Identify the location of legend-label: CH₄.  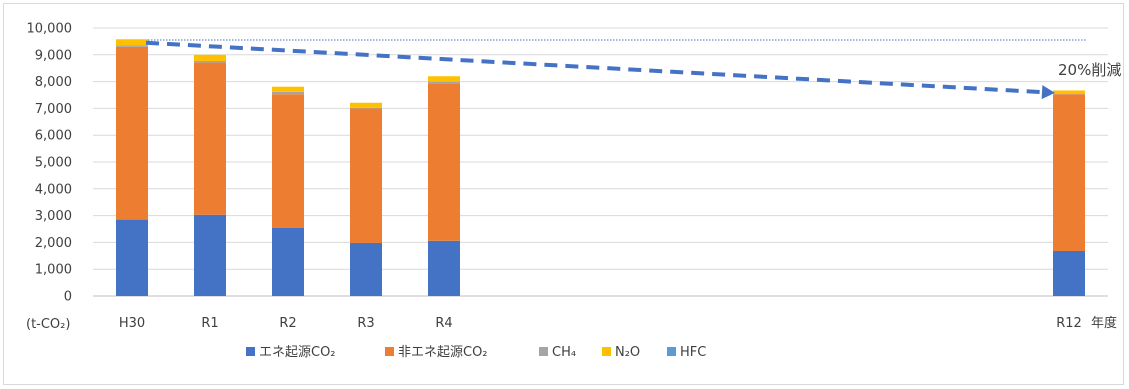
(564, 352).